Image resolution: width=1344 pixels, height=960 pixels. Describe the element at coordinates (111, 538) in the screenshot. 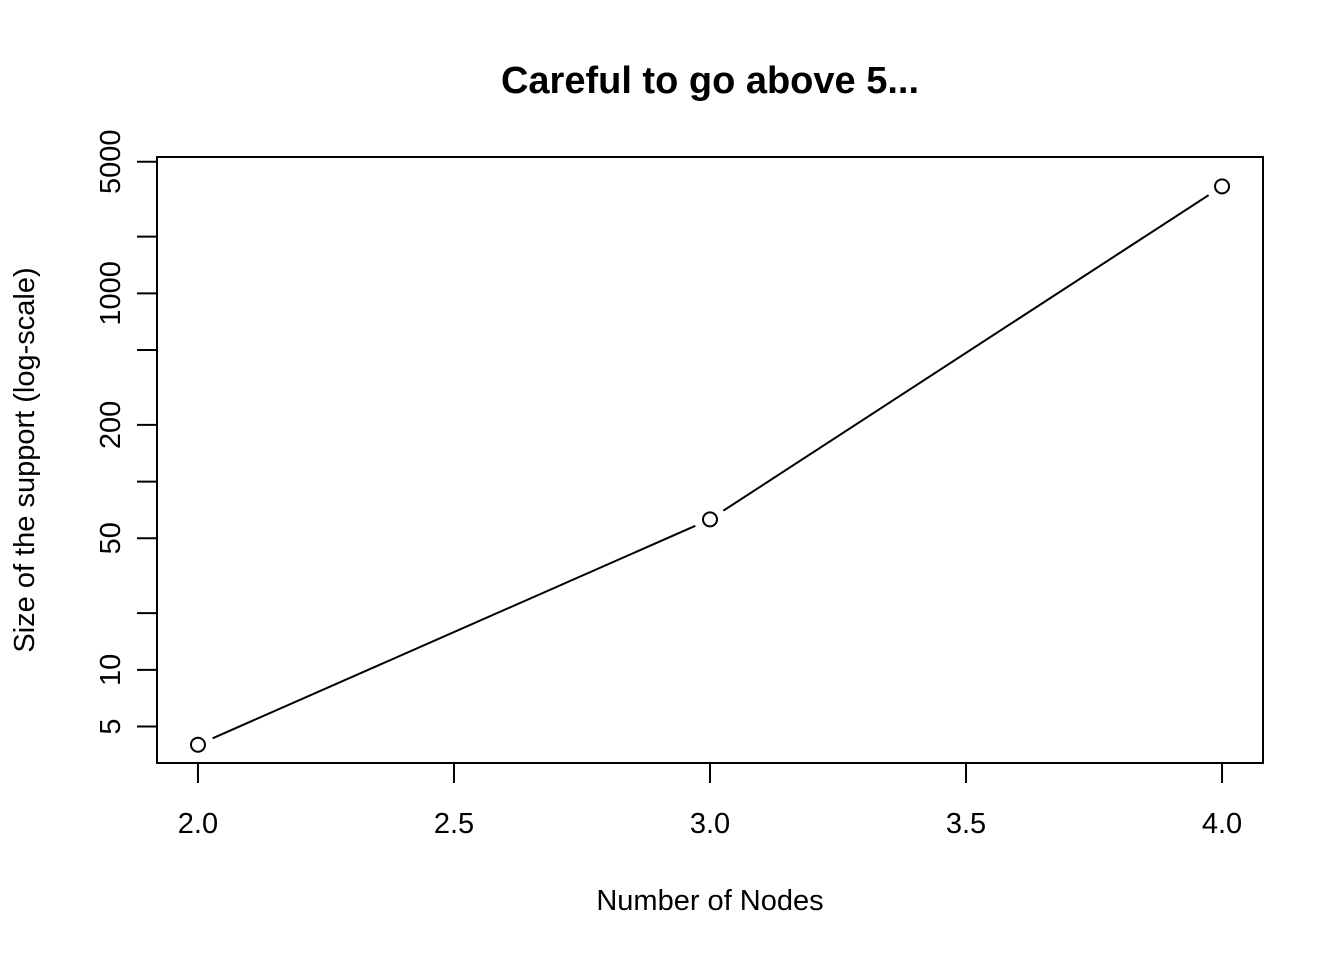

I see `y-tick-label: 50` at that location.